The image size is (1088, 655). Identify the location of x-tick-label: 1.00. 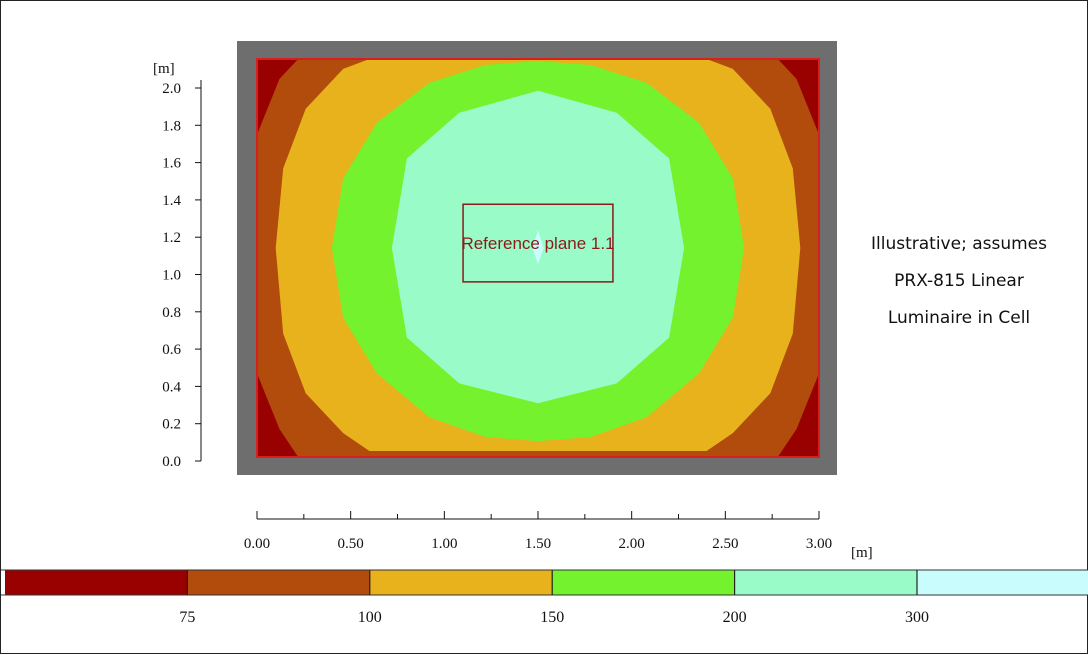
(444, 544).